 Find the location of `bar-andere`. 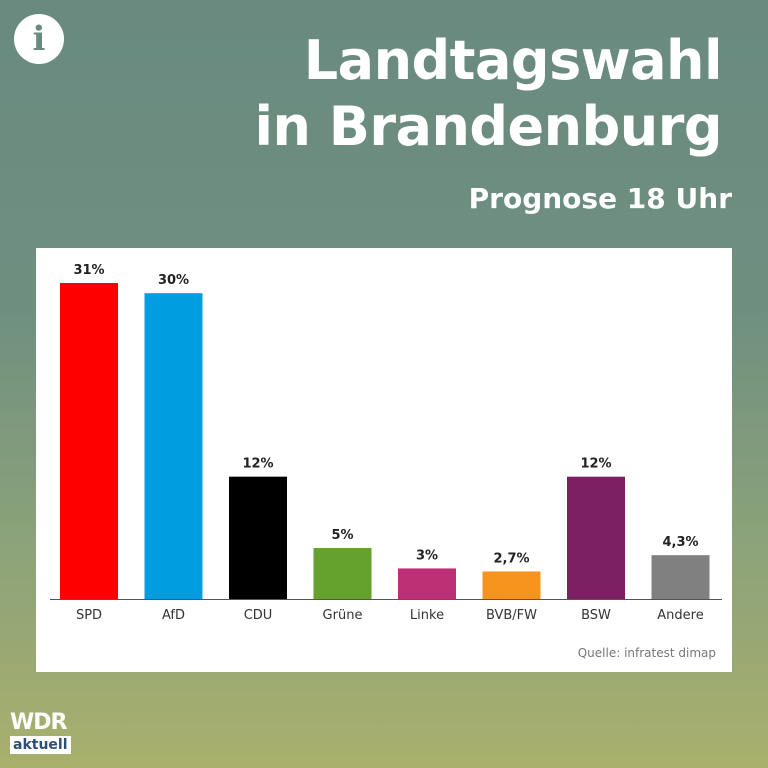

bar-andere is located at coordinates (680, 577).